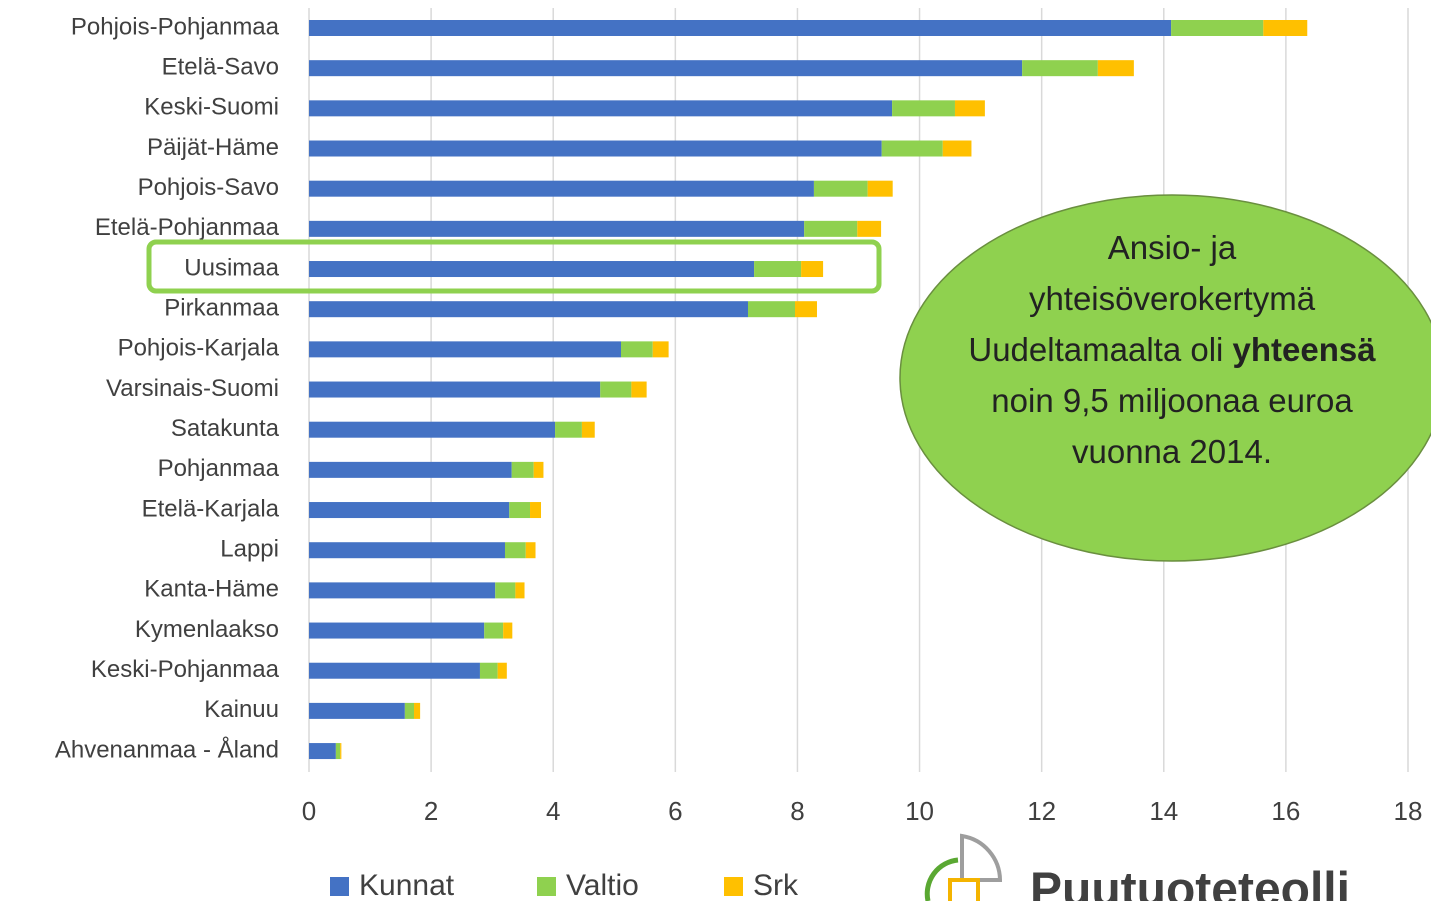  I want to click on x-tick-label: 16, so click(1285, 811).